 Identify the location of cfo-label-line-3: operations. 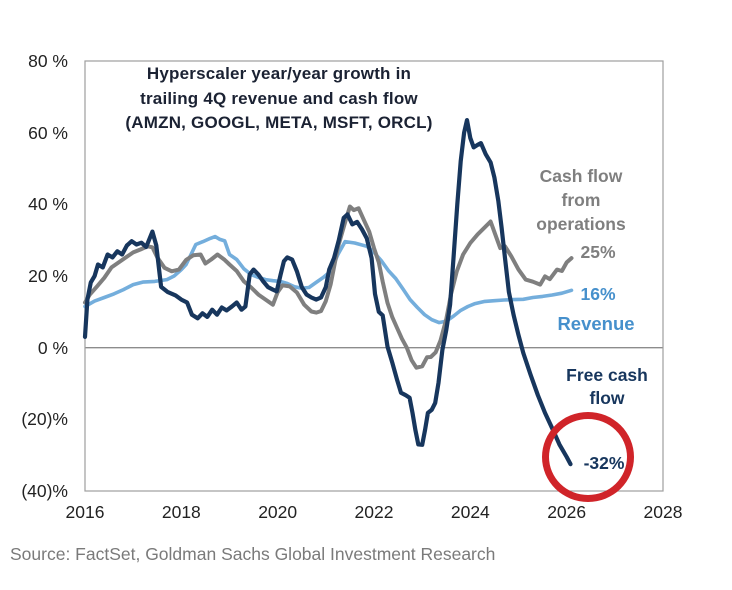
(581, 224).